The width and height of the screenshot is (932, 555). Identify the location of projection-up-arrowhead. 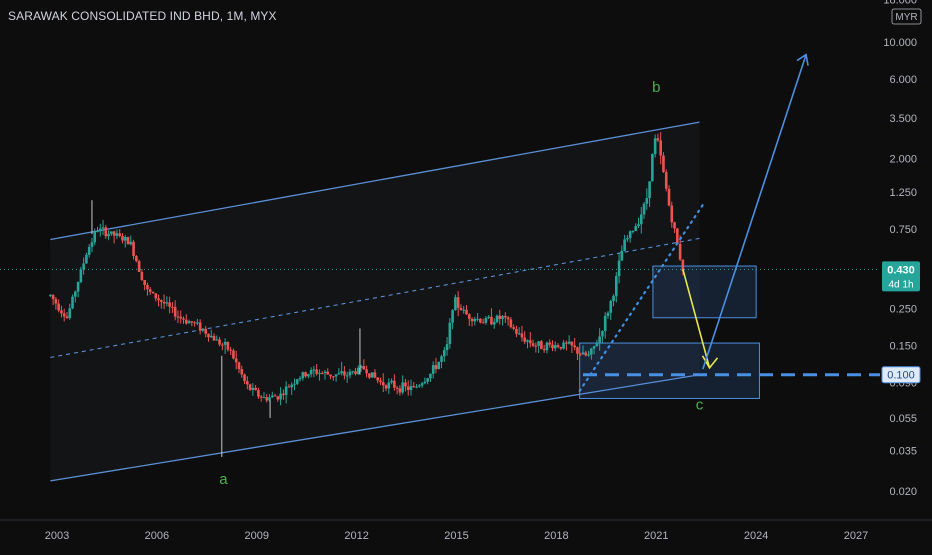
(802, 59).